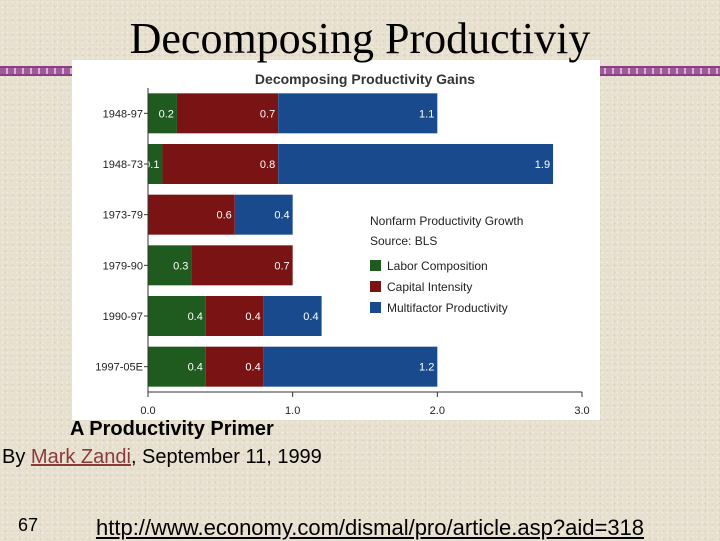 This screenshot has height=541, width=720. What do you see at coordinates (80, 457) in the screenshot?
I see `author-link: Mark Zandi` at bounding box center [80, 457].